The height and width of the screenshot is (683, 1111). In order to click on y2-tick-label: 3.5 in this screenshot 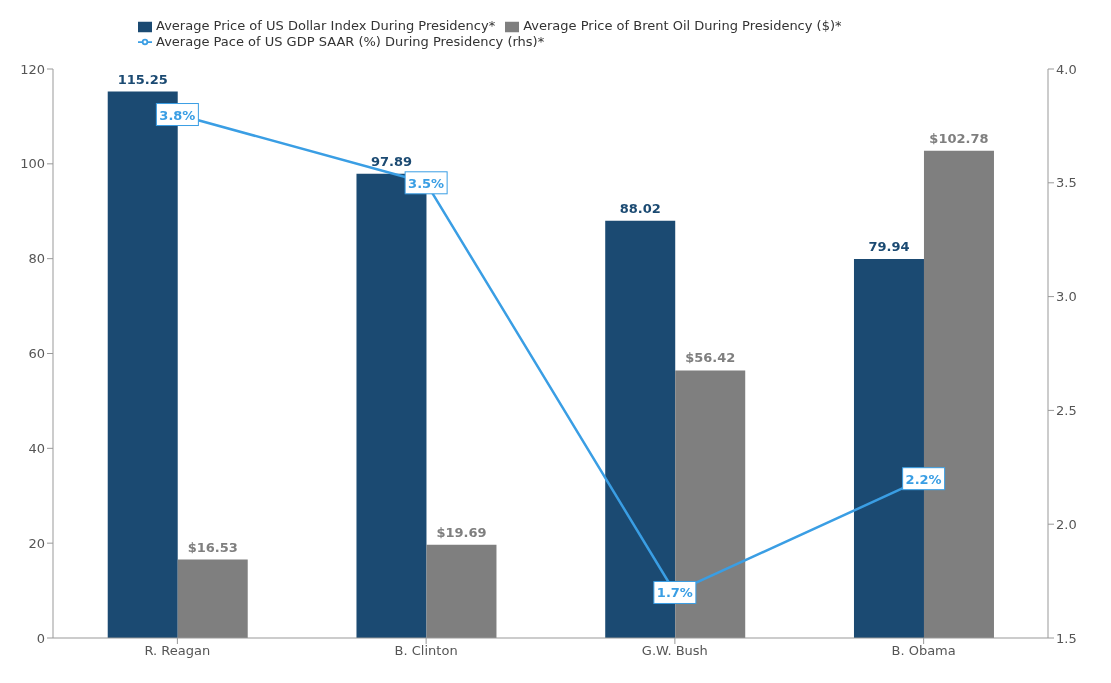, I will do `click(1066, 183)`.